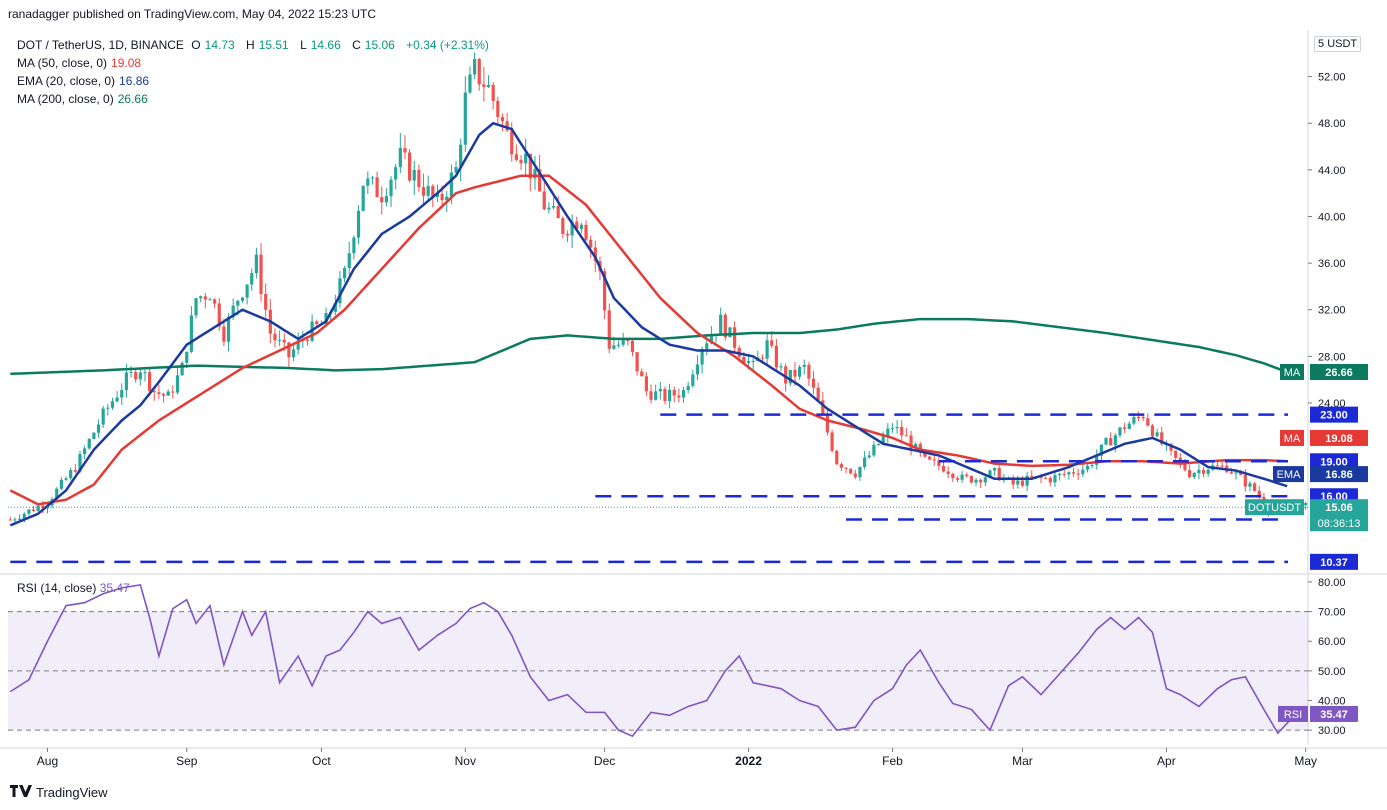 The image size is (1387, 810). What do you see at coordinates (83, 81) in the screenshot?
I see `ema20-legend: EMA (20, close, 0) 16.86` at bounding box center [83, 81].